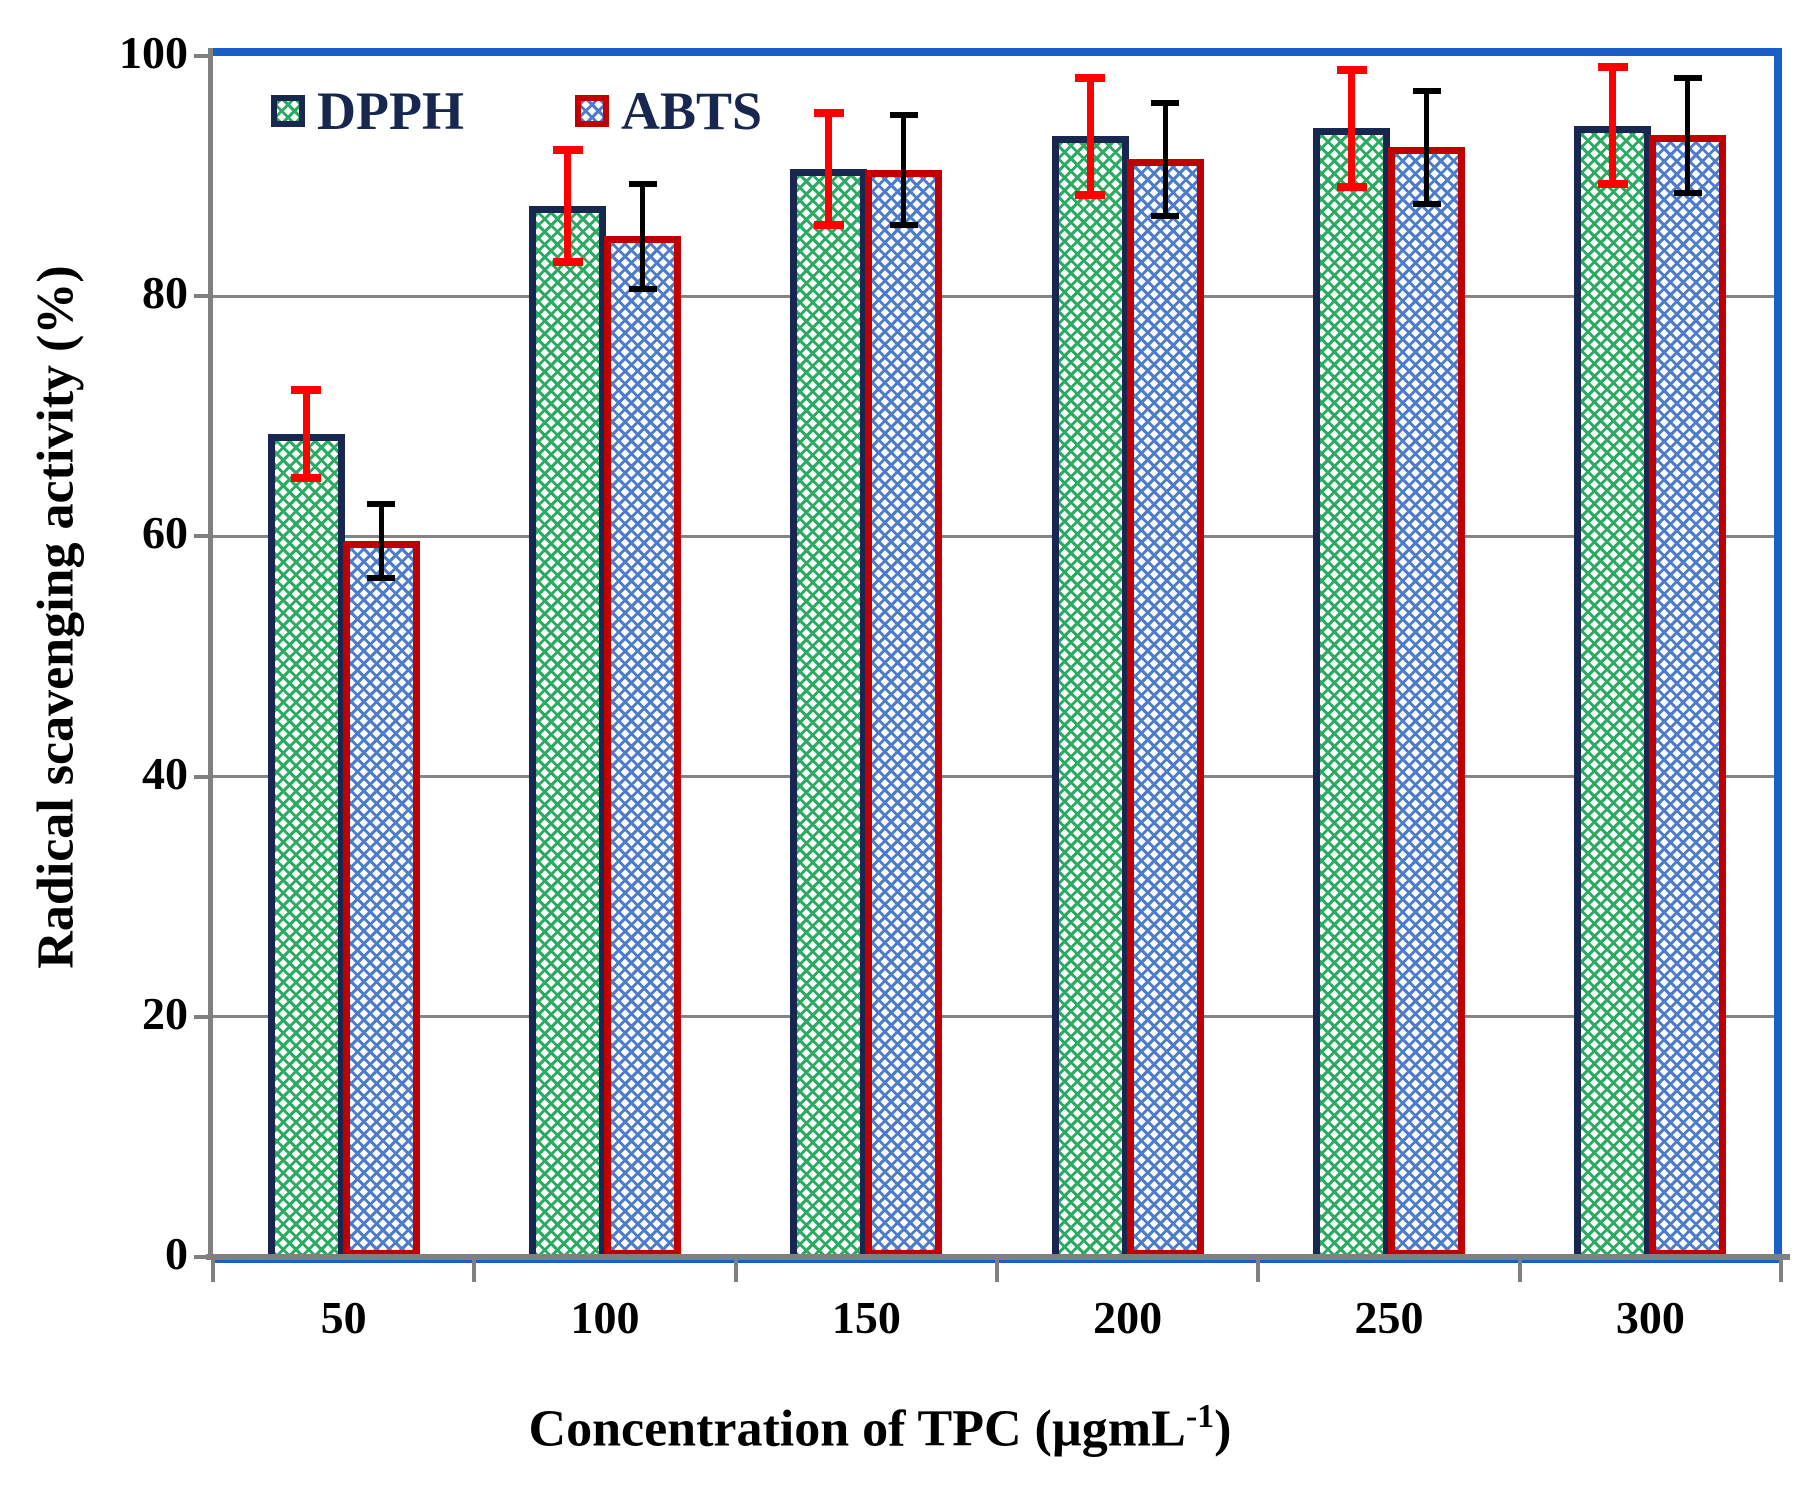 The image size is (1810, 1490). What do you see at coordinates (857, 1429) in the screenshot?
I see `x-axis-title-text: Concentration of TPC (µgmL` at bounding box center [857, 1429].